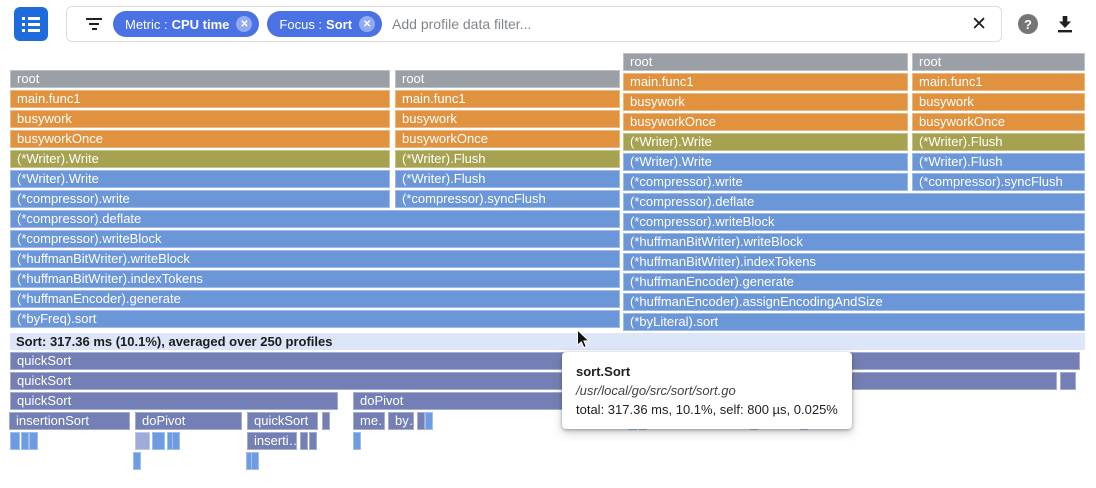 This screenshot has width=1096, height=488. Describe the element at coordinates (69, 421) in the screenshot. I see `flame-cell: insertionSort` at that location.